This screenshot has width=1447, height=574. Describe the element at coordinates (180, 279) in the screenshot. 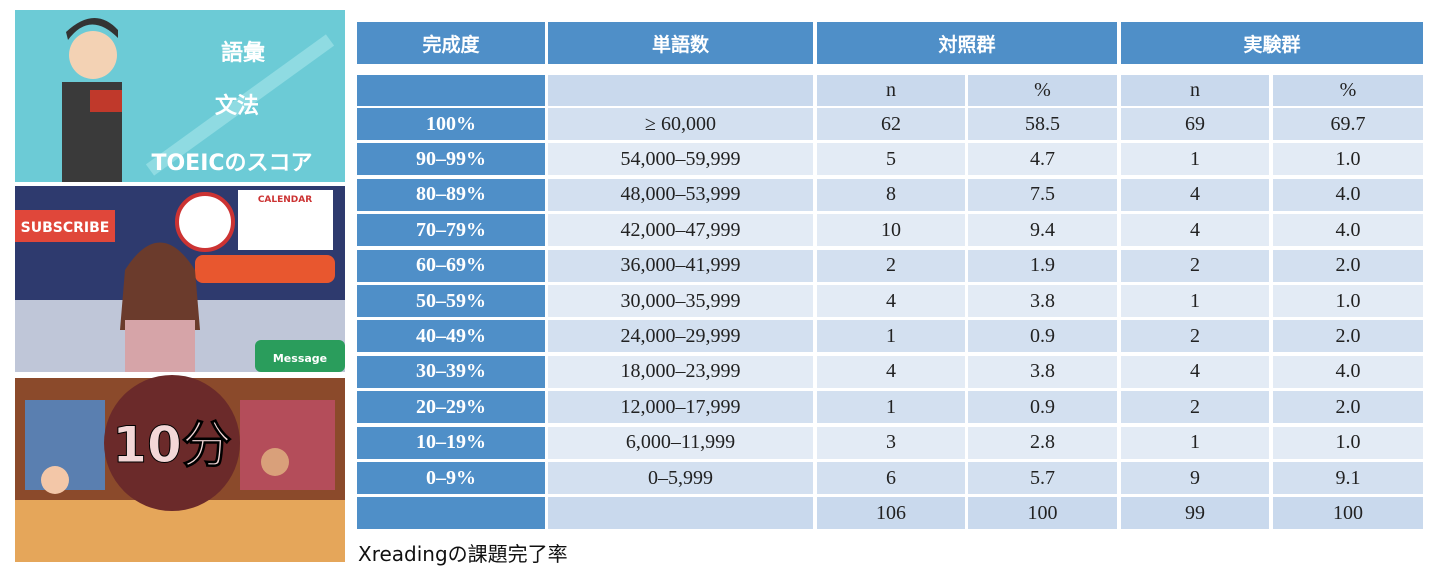

I see `image-2: SUBSCRIBE CALENDAR Message` at that location.